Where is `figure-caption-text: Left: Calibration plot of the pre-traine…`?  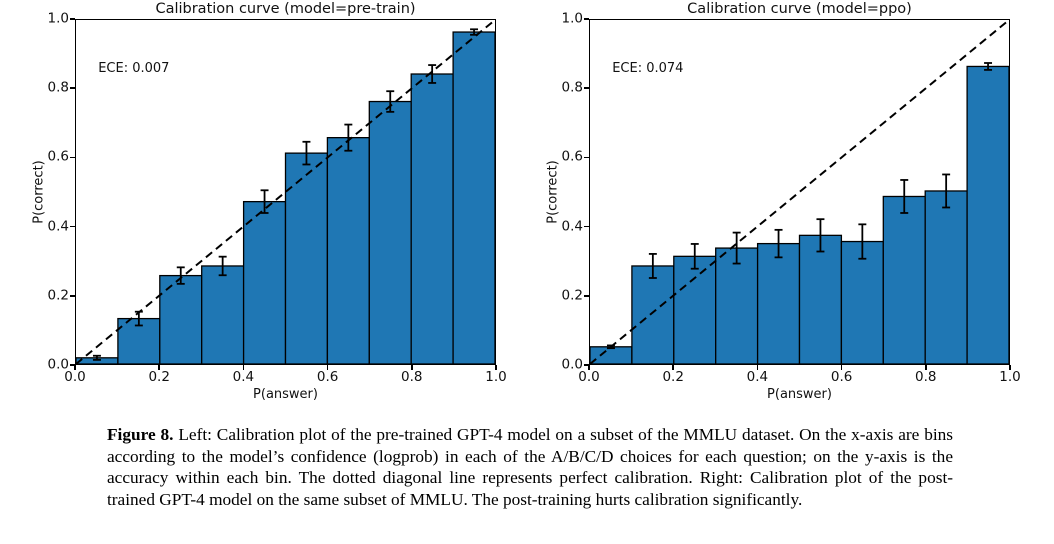 figure-caption-text: Left: Calibration plot of the pre-traine… is located at coordinates (530, 467).